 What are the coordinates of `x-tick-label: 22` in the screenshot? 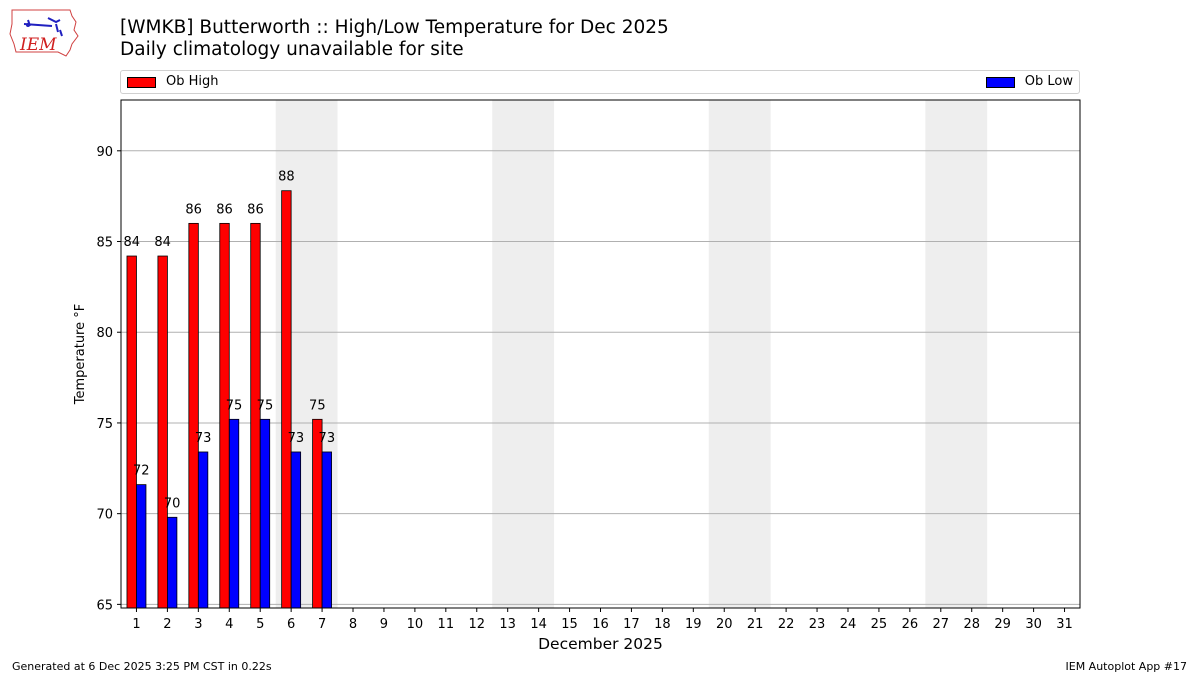 It's located at (786, 624).